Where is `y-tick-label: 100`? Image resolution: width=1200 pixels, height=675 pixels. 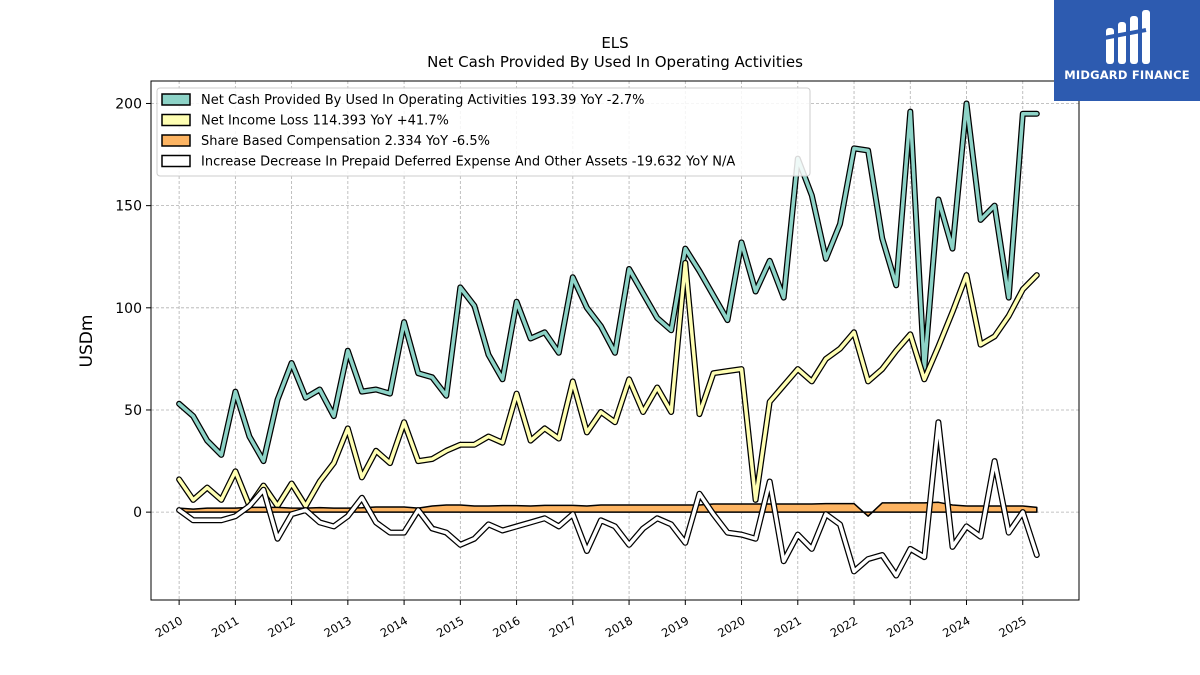
y-tick-label: 100 is located at coordinates (128, 309).